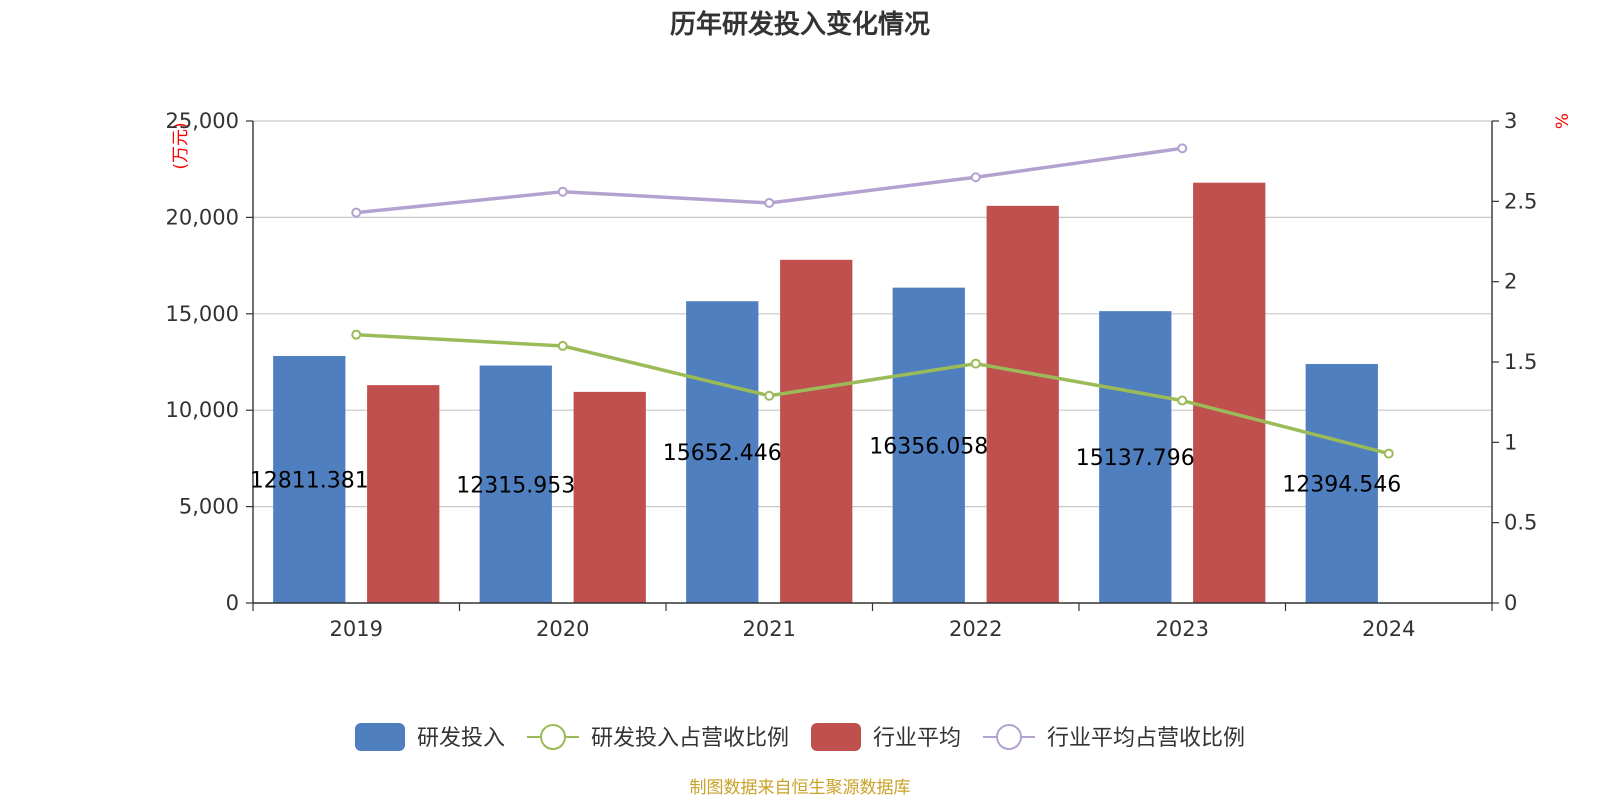 This screenshot has height=800, width=1600. What do you see at coordinates (1182, 629) in the screenshot?
I see `x-tick-label: 2023` at bounding box center [1182, 629].